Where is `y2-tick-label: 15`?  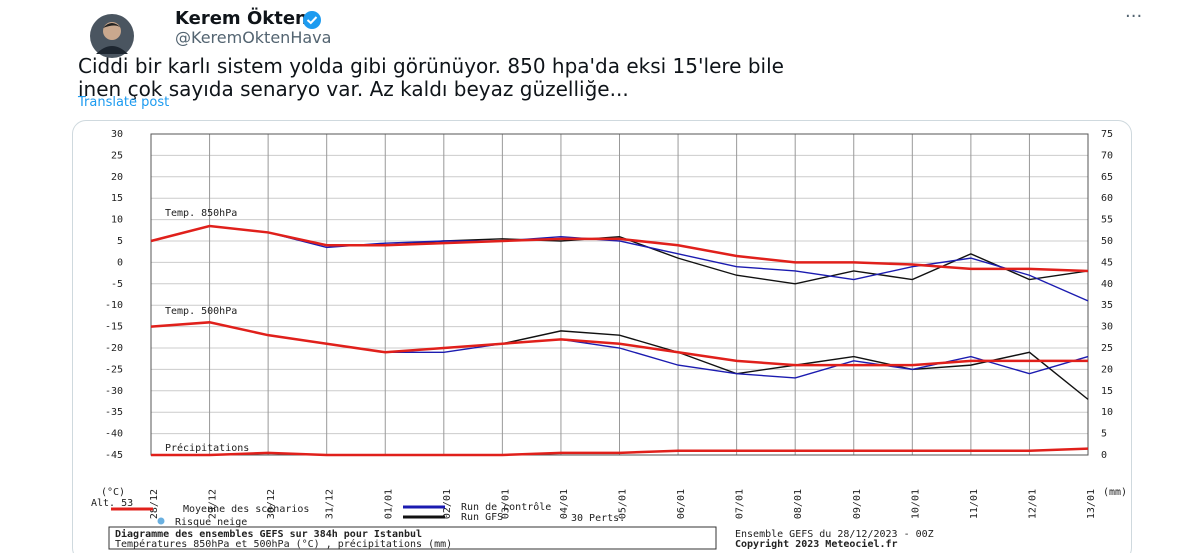
y2-tick-label: 15 is located at coordinates (1107, 391).